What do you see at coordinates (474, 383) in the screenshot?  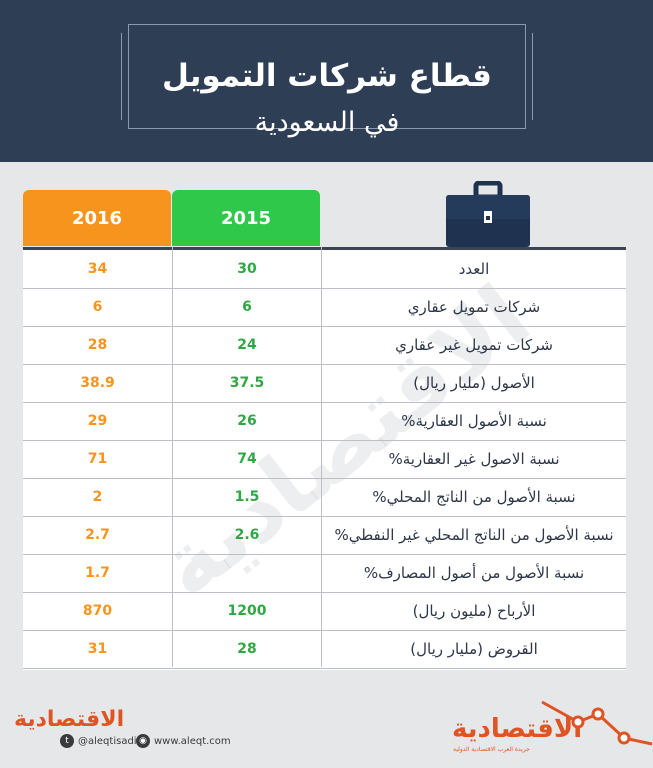 I see `row-label: الأصول (مليار ريال)` at bounding box center [474, 383].